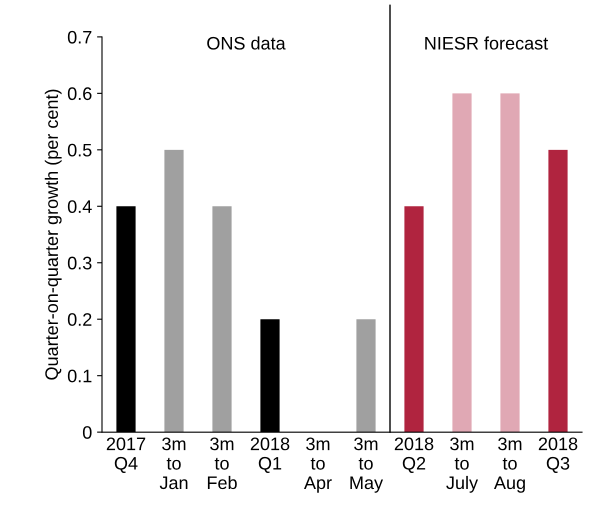 The height and width of the screenshot is (527, 600). What do you see at coordinates (174, 463) in the screenshot?
I see `x-tick-label: 3m to Jan` at bounding box center [174, 463].